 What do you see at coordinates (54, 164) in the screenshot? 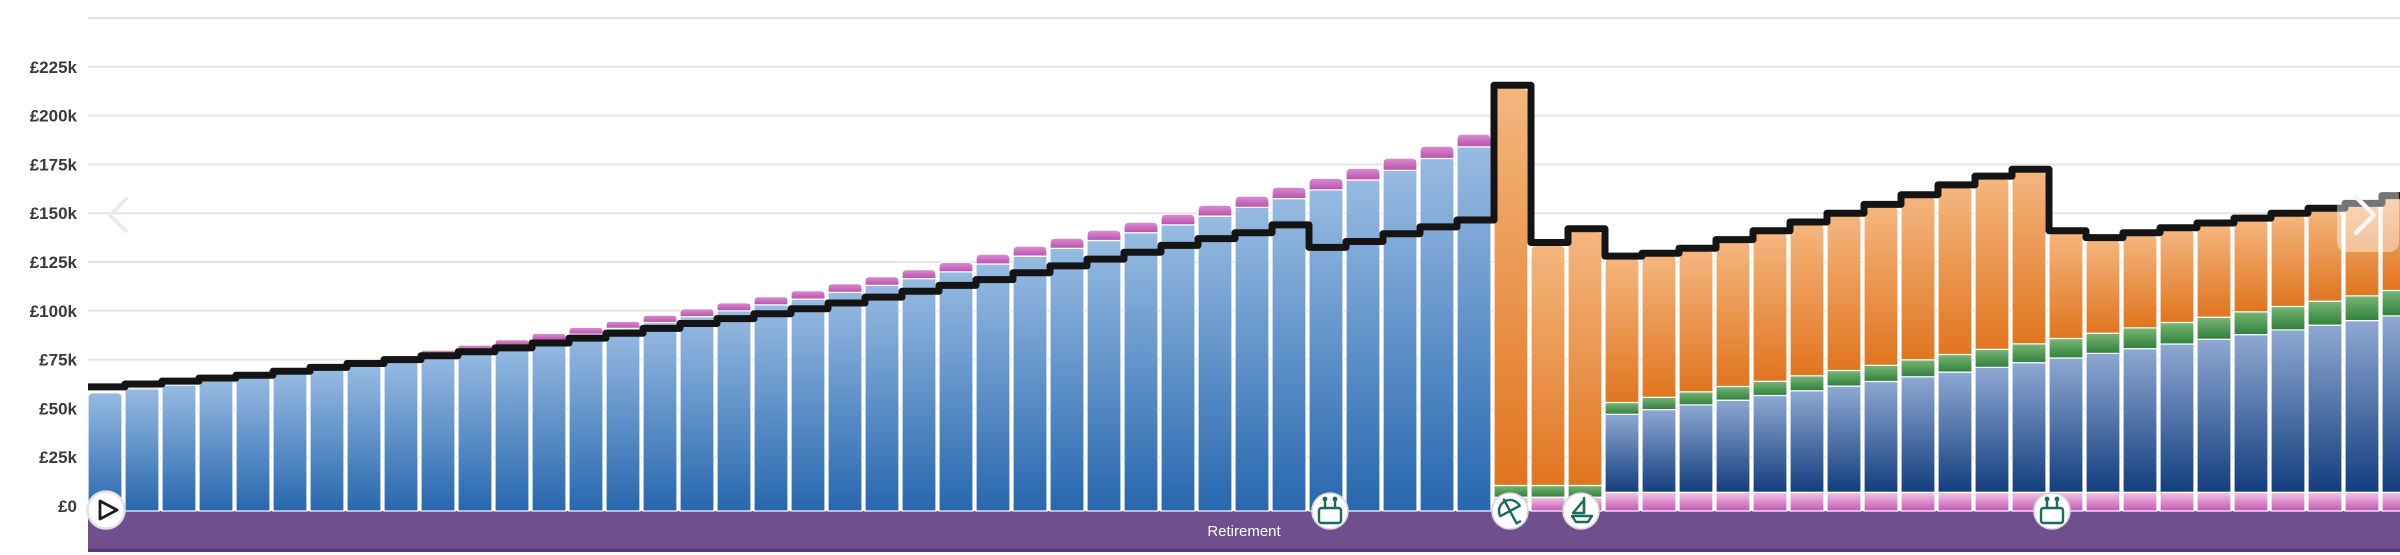
I see `y-axis-label: £175k` at bounding box center [54, 164].